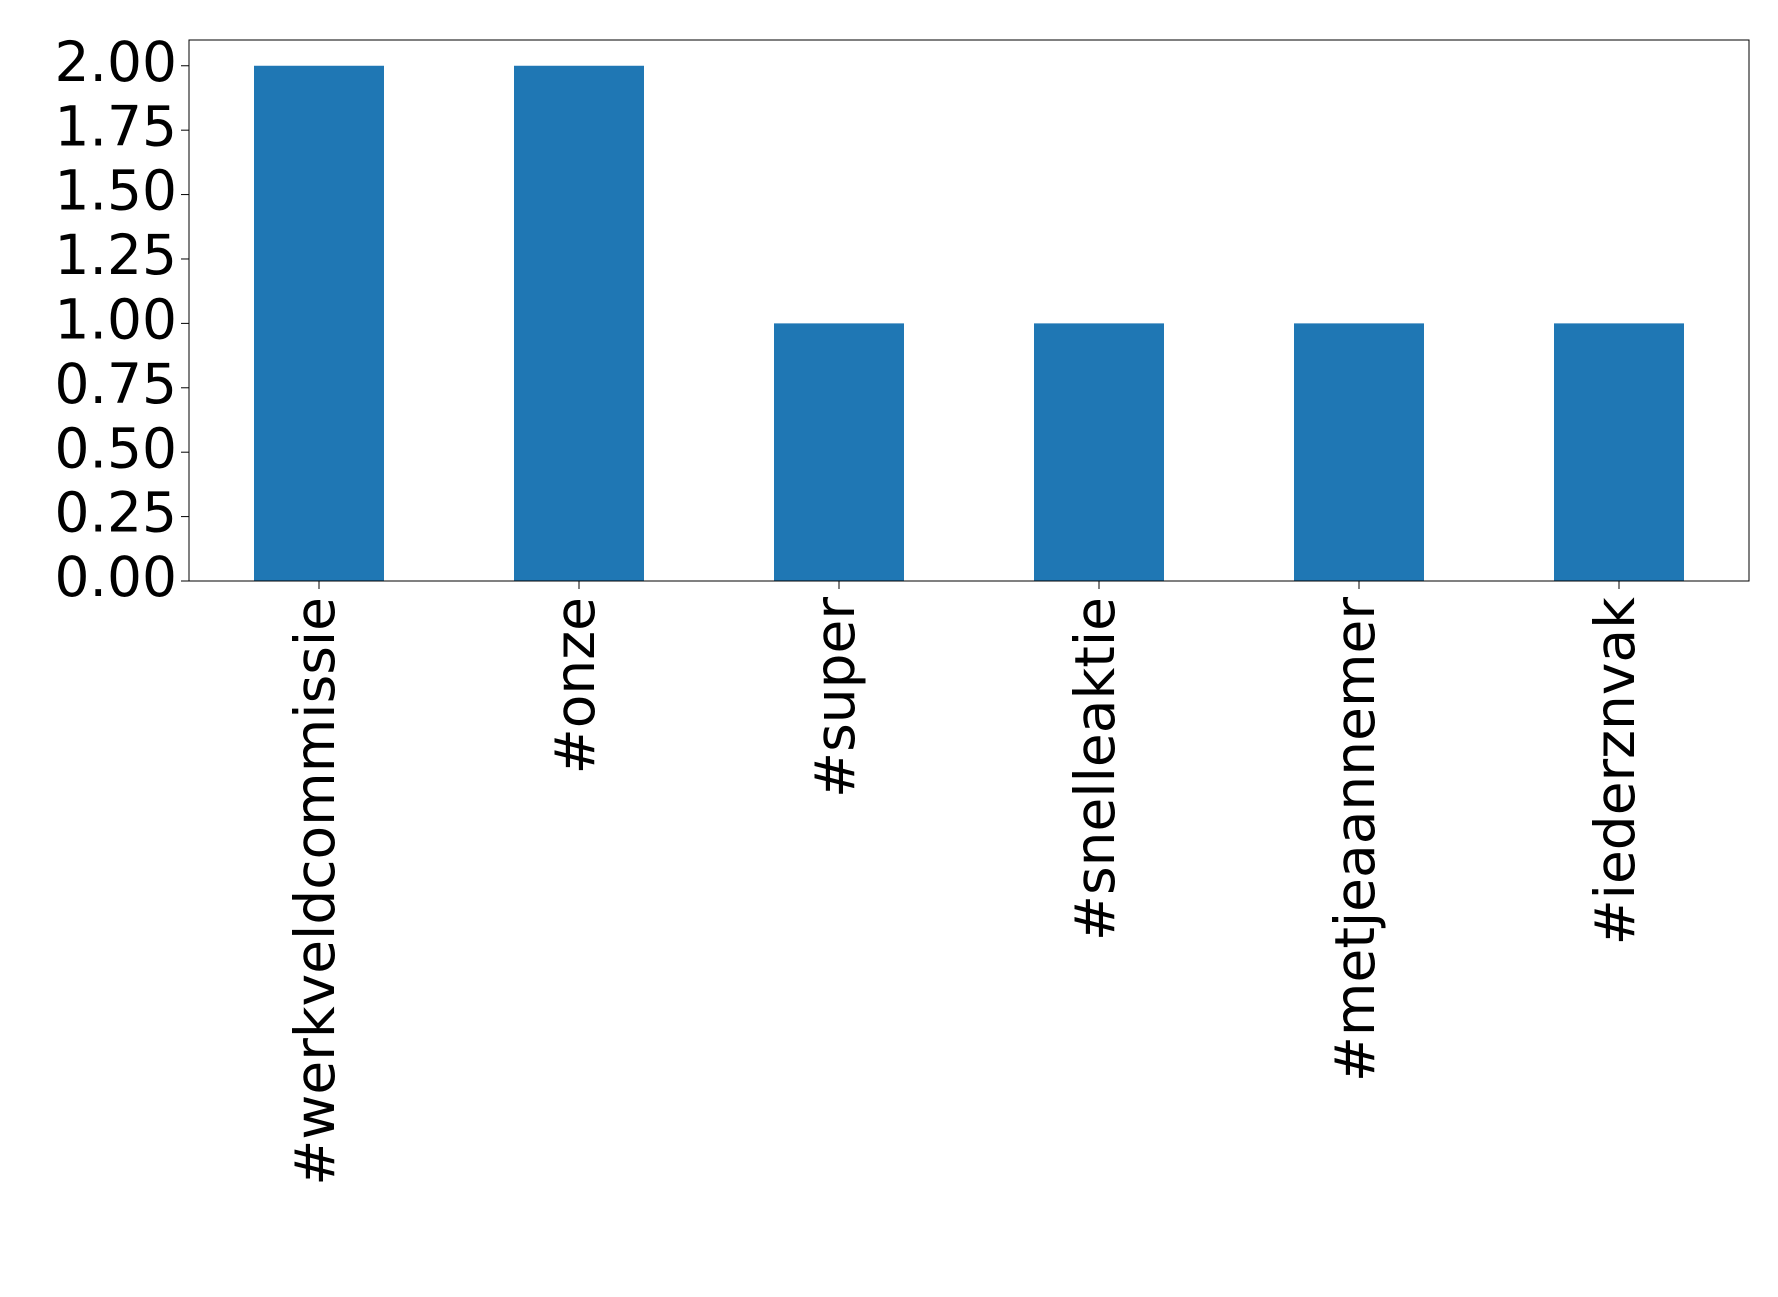  I want to click on y-tick-label: 0.00, so click(116, 577).